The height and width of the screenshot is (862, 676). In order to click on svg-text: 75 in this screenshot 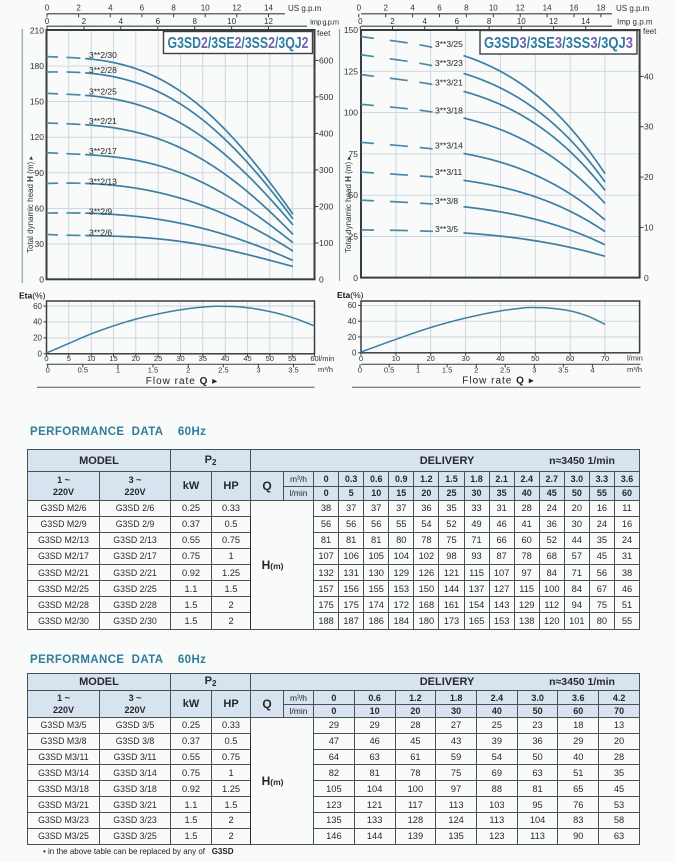, I will do `click(354, 154)`.